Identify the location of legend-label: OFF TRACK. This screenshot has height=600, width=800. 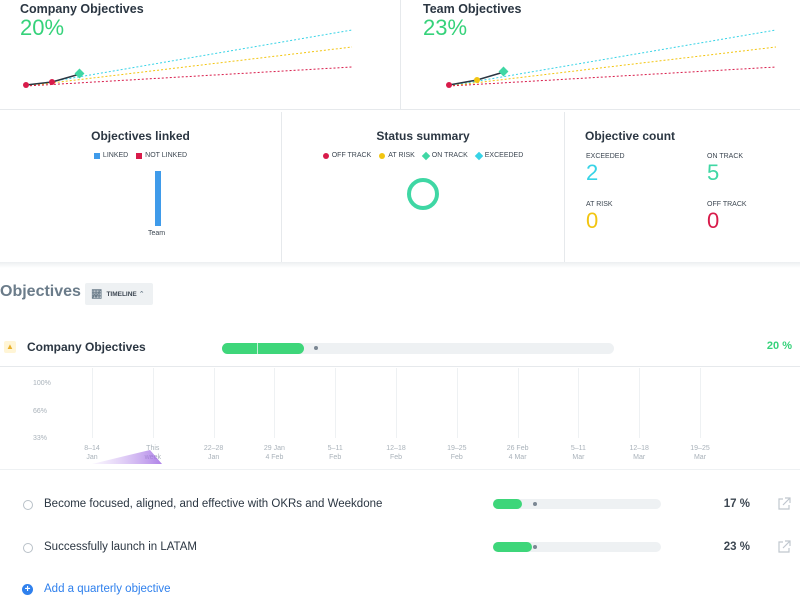
(351, 155).